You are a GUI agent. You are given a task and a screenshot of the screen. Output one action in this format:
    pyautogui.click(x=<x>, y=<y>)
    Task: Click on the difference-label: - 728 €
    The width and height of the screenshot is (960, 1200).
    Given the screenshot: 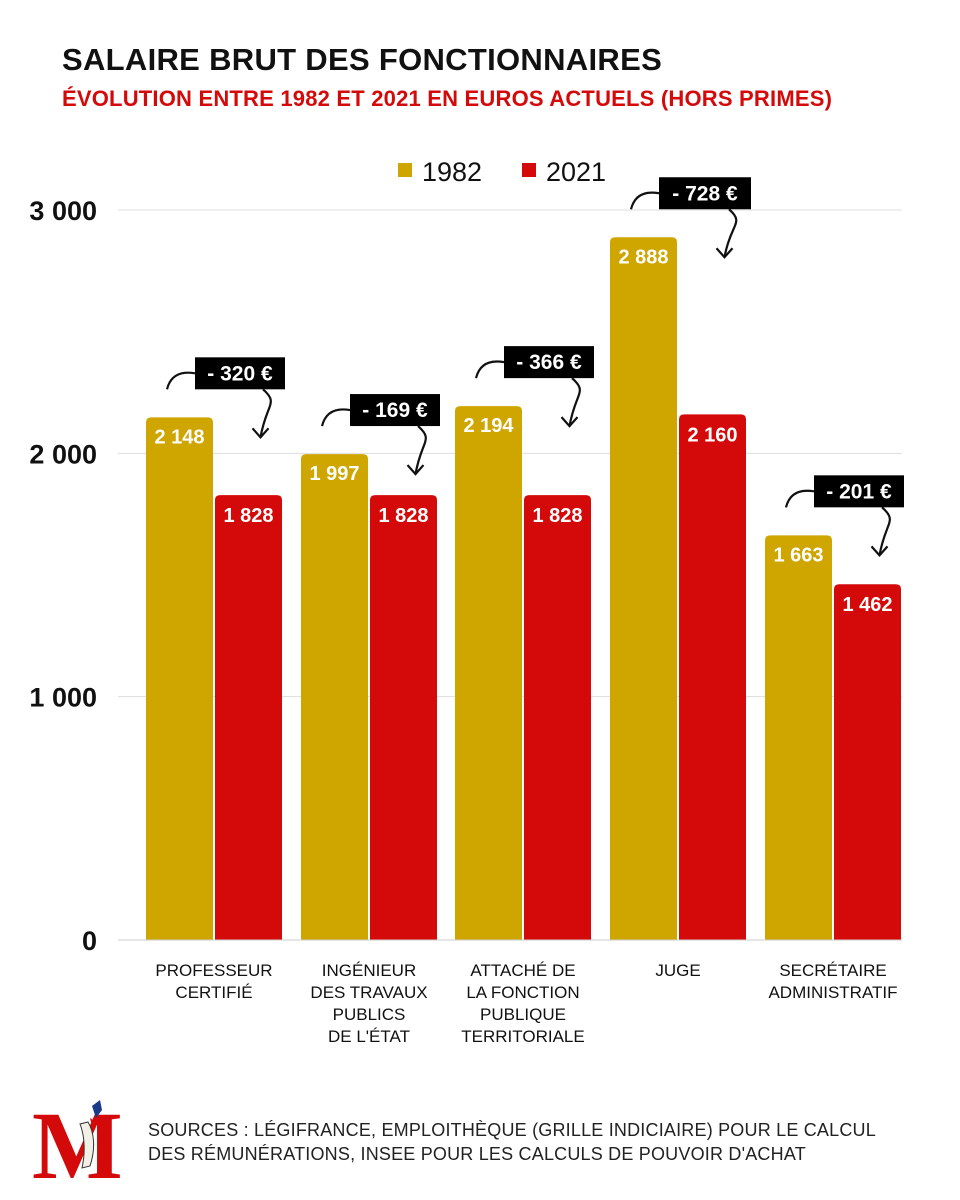 What is the action you would take?
    pyautogui.click(x=705, y=193)
    